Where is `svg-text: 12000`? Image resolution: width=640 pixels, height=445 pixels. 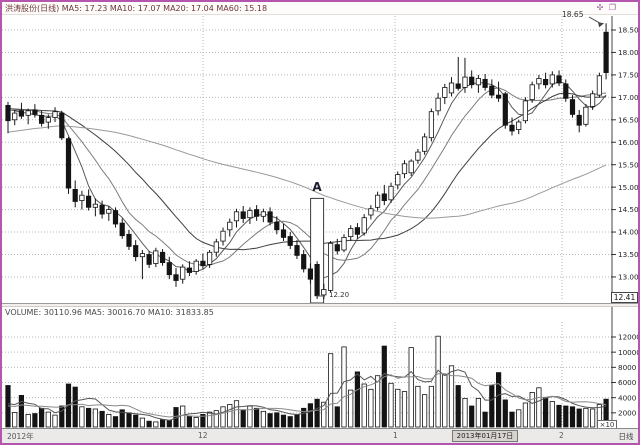 svg-text: 12000 is located at coordinates (628, 337).